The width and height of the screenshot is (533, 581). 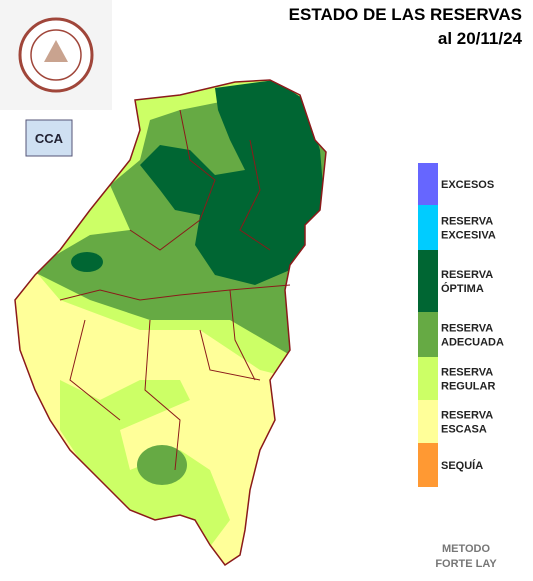 What do you see at coordinates (480, 38) in the screenshot?
I see `date: al 20/11/24` at bounding box center [480, 38].